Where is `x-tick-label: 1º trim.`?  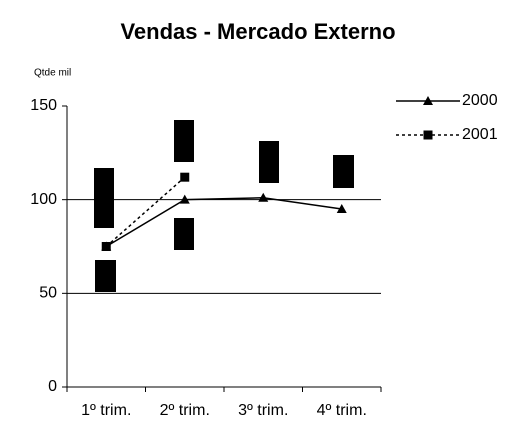
x-tick-label: 1º trim. is located at coordinates (106, 410).